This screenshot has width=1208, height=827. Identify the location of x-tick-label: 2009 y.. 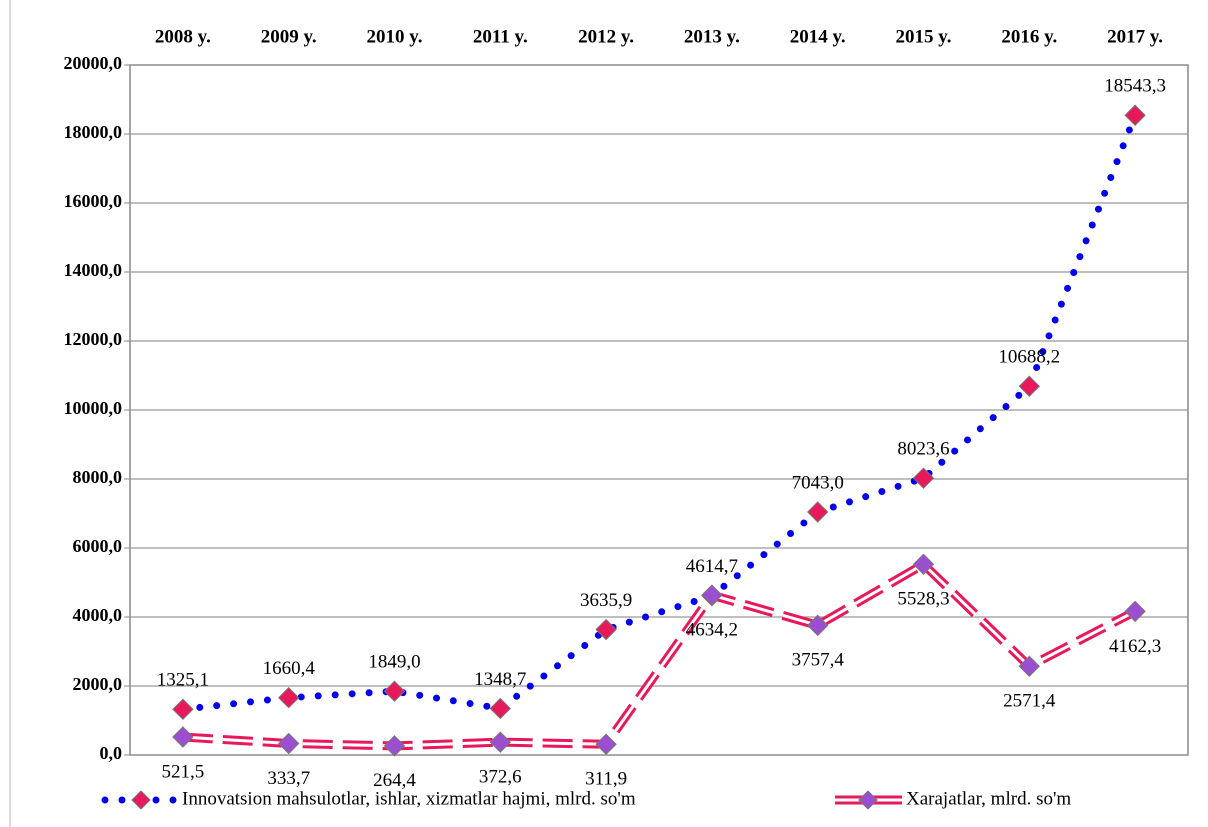
(289, 36).